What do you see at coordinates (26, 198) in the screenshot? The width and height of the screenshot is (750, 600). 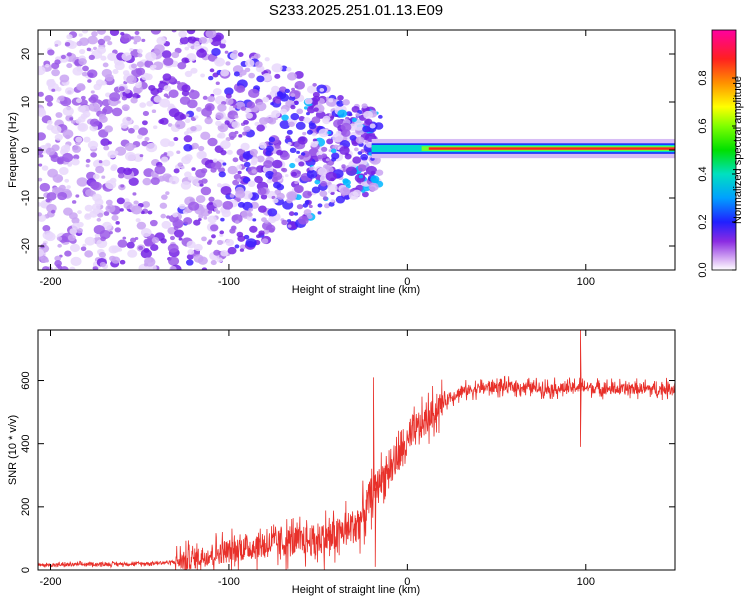 I see `spectrogram-y-tick-label: -10` at bounding box center [26, 198].